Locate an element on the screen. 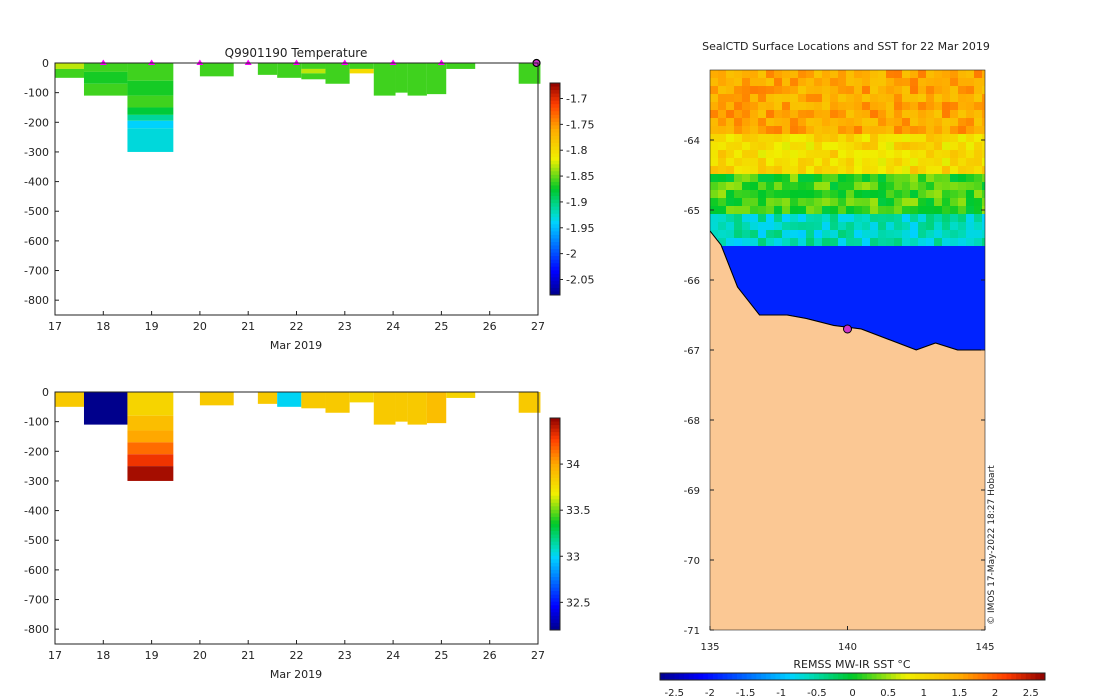  sst-field is located at coordinates (847, 218).